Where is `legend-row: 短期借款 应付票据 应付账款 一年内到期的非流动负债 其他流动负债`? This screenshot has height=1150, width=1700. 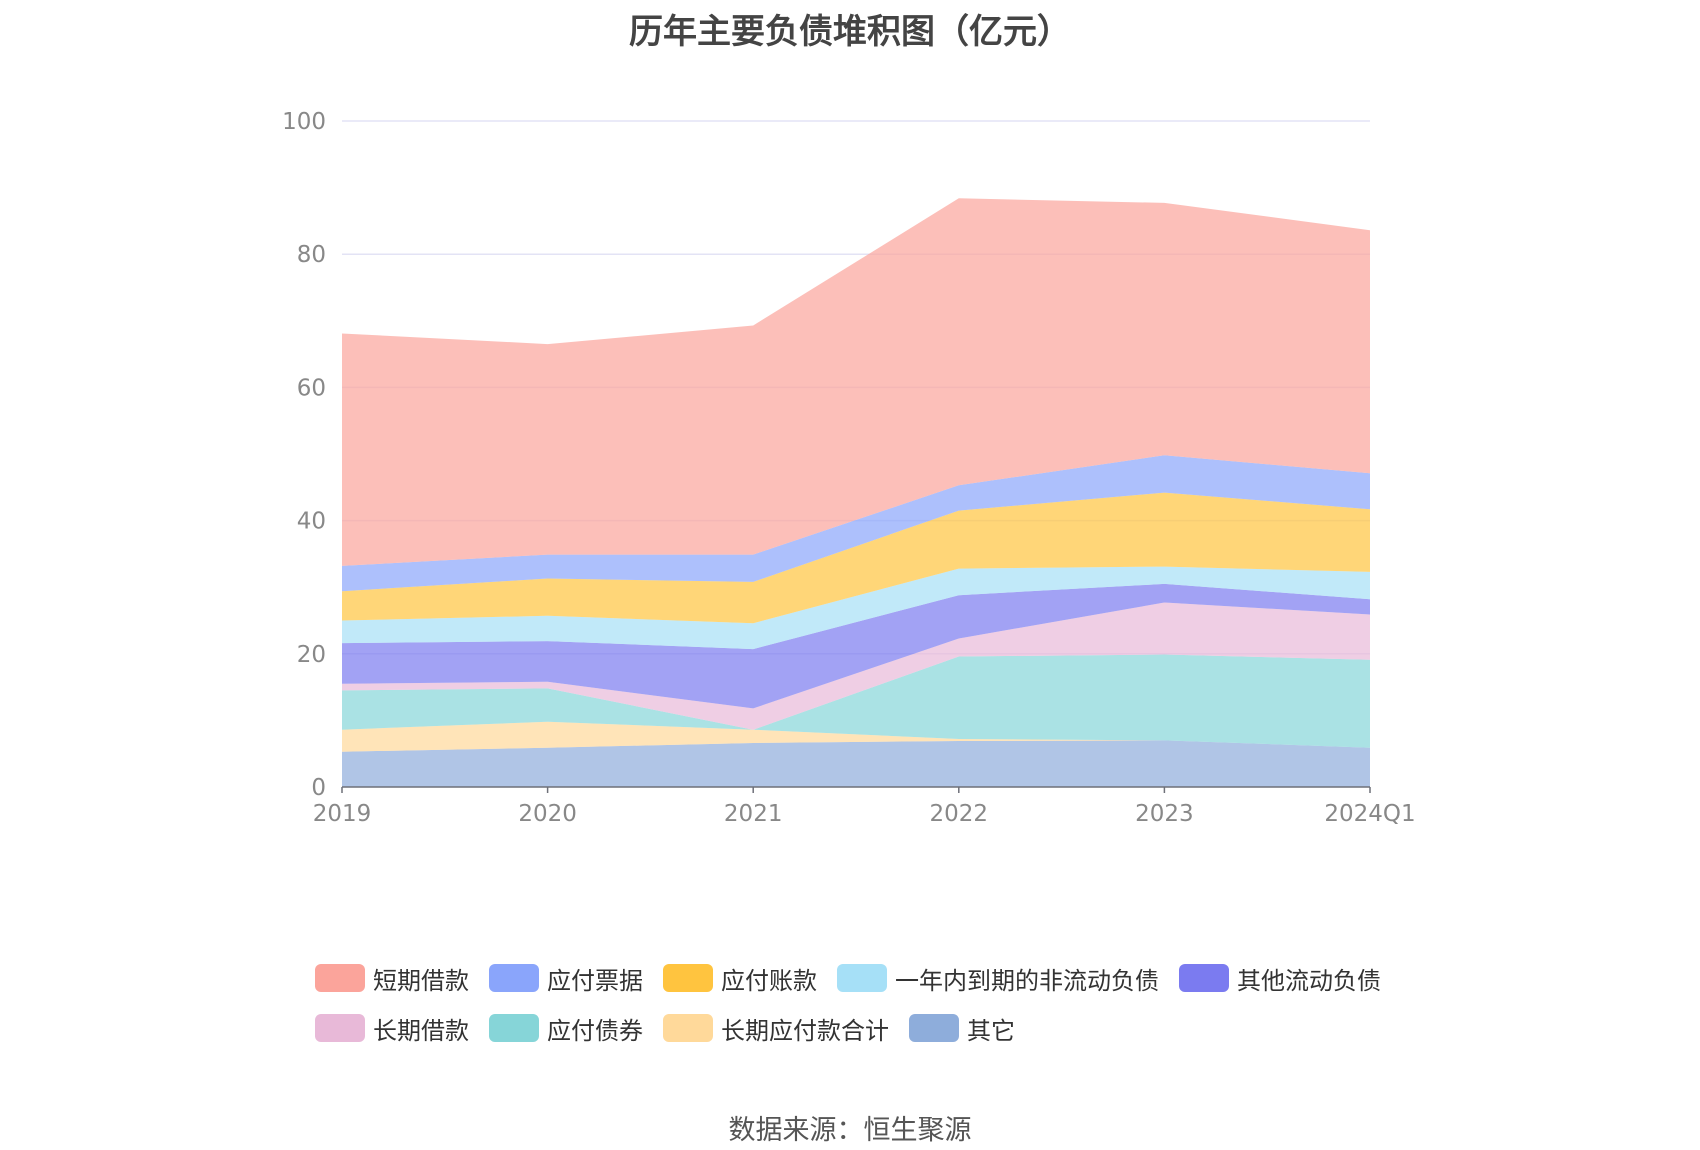 legend-row: 短期借款 应付票据 应付账款 一年内到期的非流动负债 其他流动负债 is located at coordinates (880, 978).